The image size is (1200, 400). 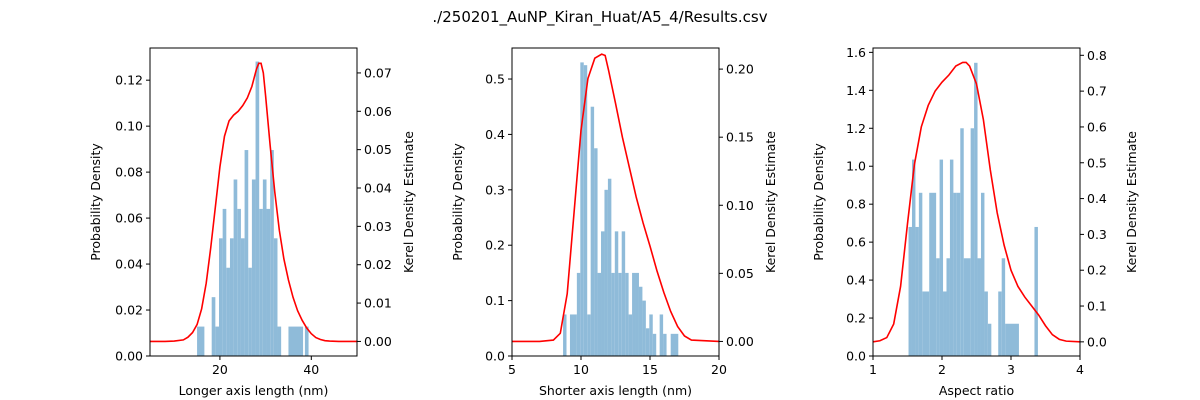 I want to click on y-tick-label: 1.2, so click(x=856, y=128).